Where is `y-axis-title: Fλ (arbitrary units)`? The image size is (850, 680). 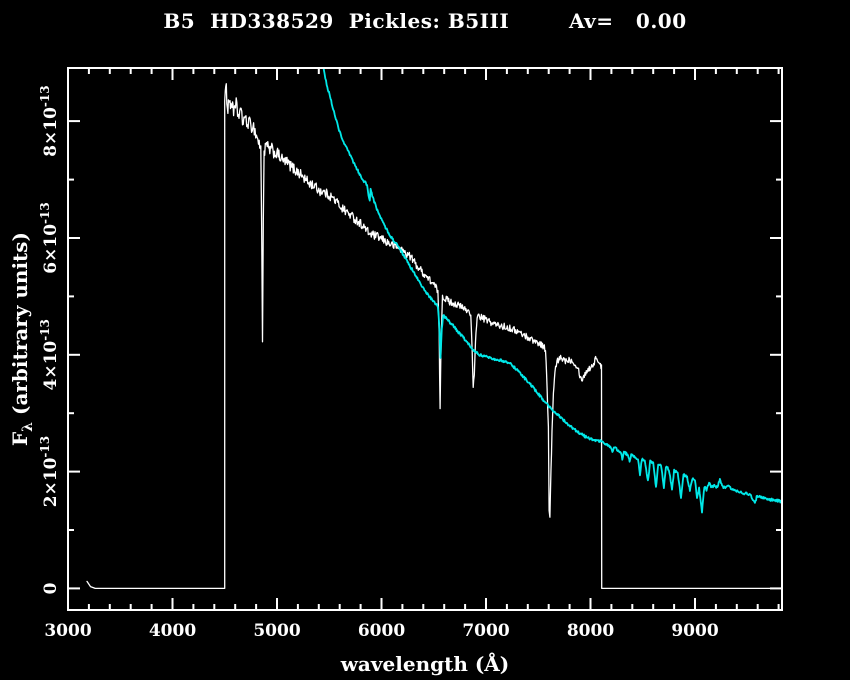 y-axis-title: Fλ (arbitrary units) is located at coordinates (22, 339).